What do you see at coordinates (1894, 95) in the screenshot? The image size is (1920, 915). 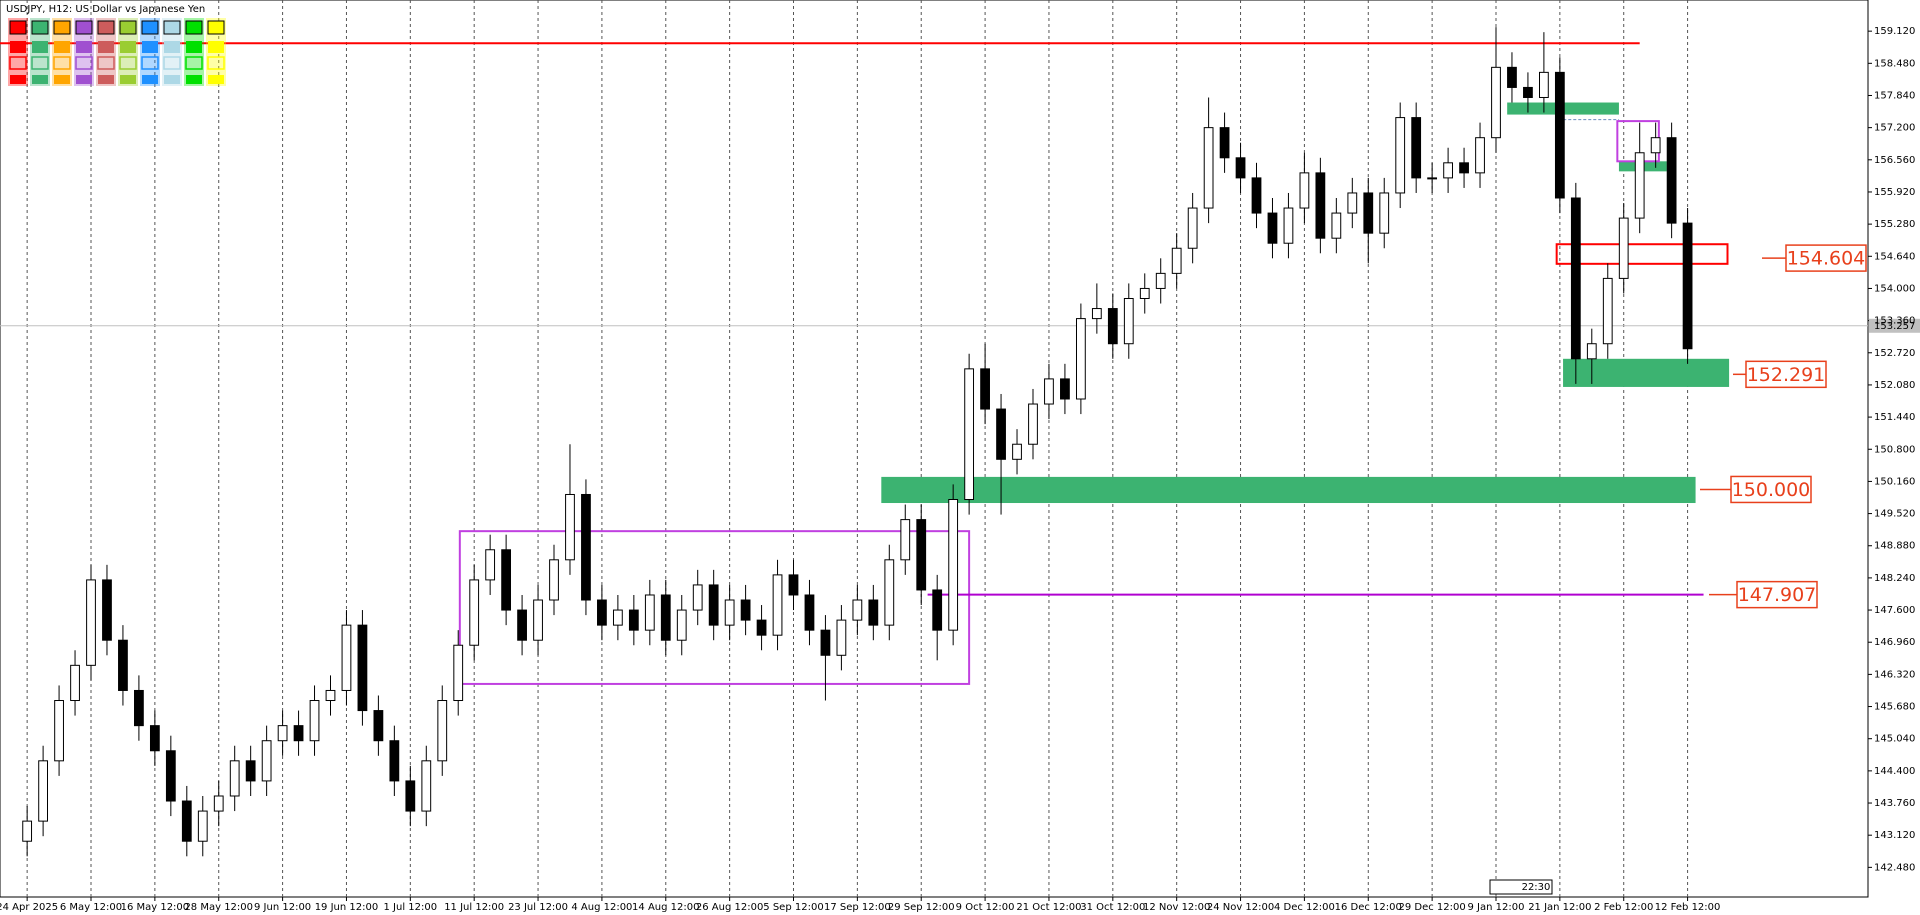 I see `y-tick-label: 157.840` at bounding box center [1894, 95].